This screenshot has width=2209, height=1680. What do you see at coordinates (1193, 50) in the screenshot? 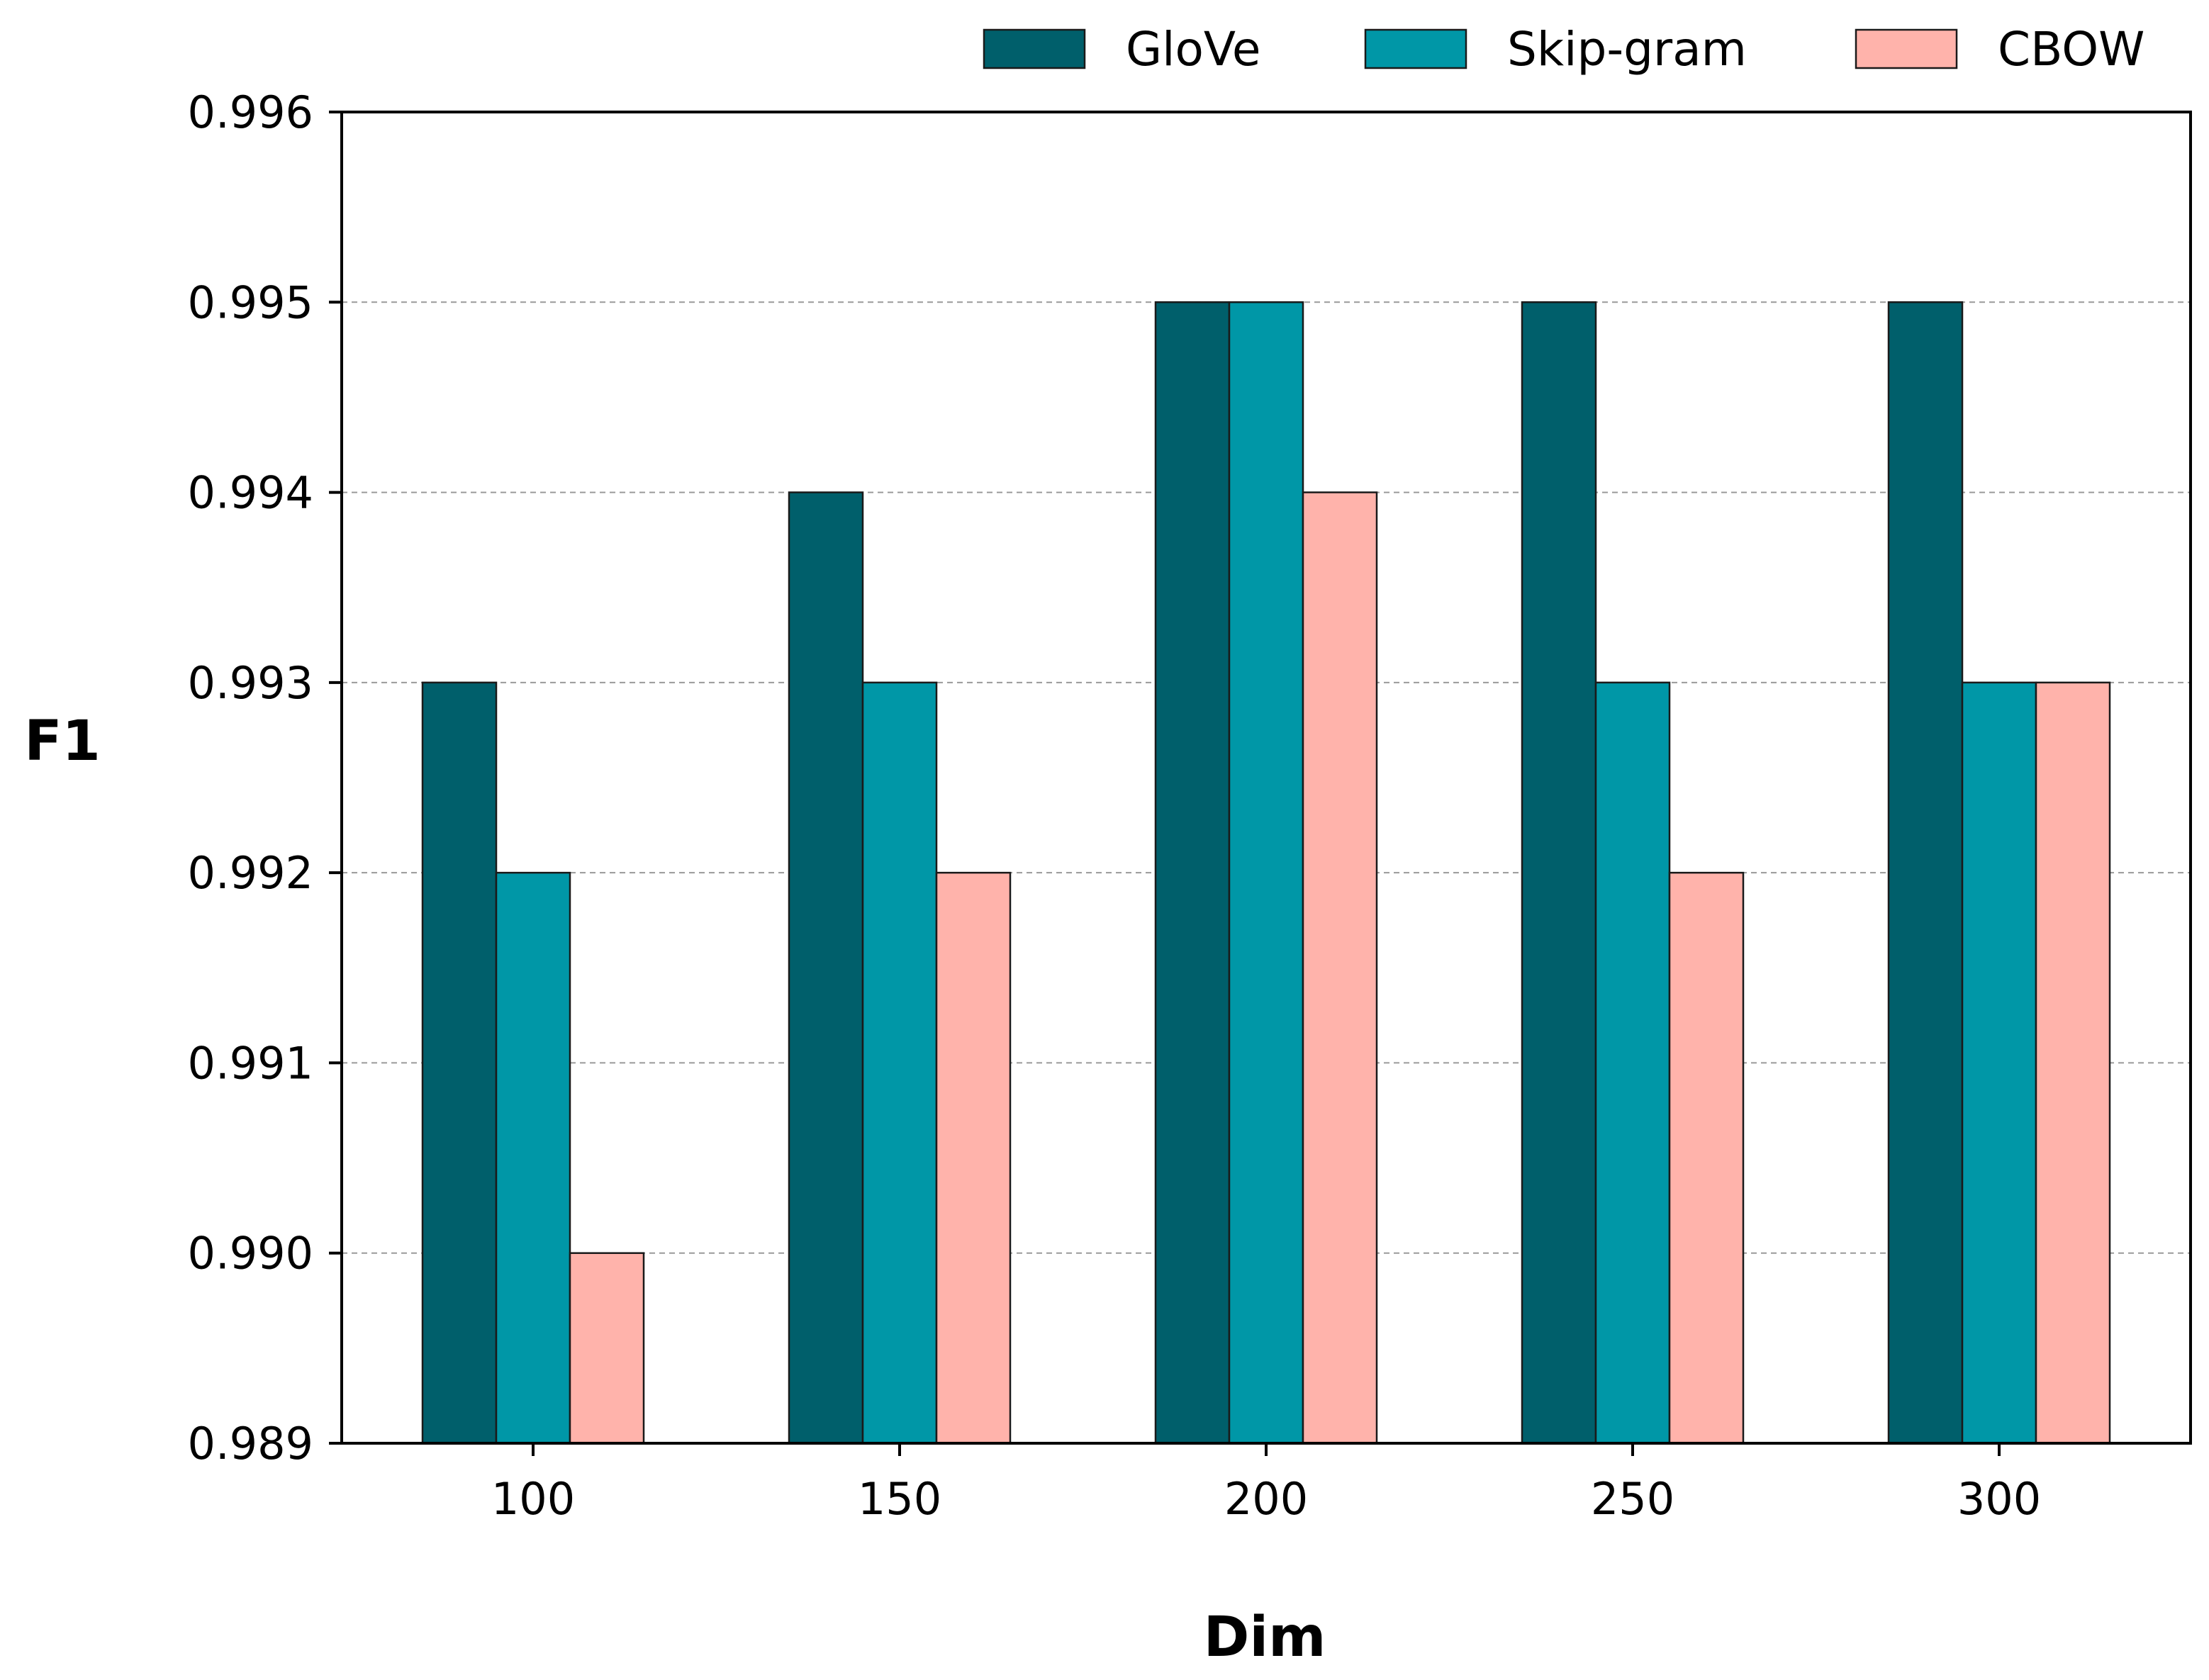
I see `legend-label: GloVe` at bounding box center [1193, 50].